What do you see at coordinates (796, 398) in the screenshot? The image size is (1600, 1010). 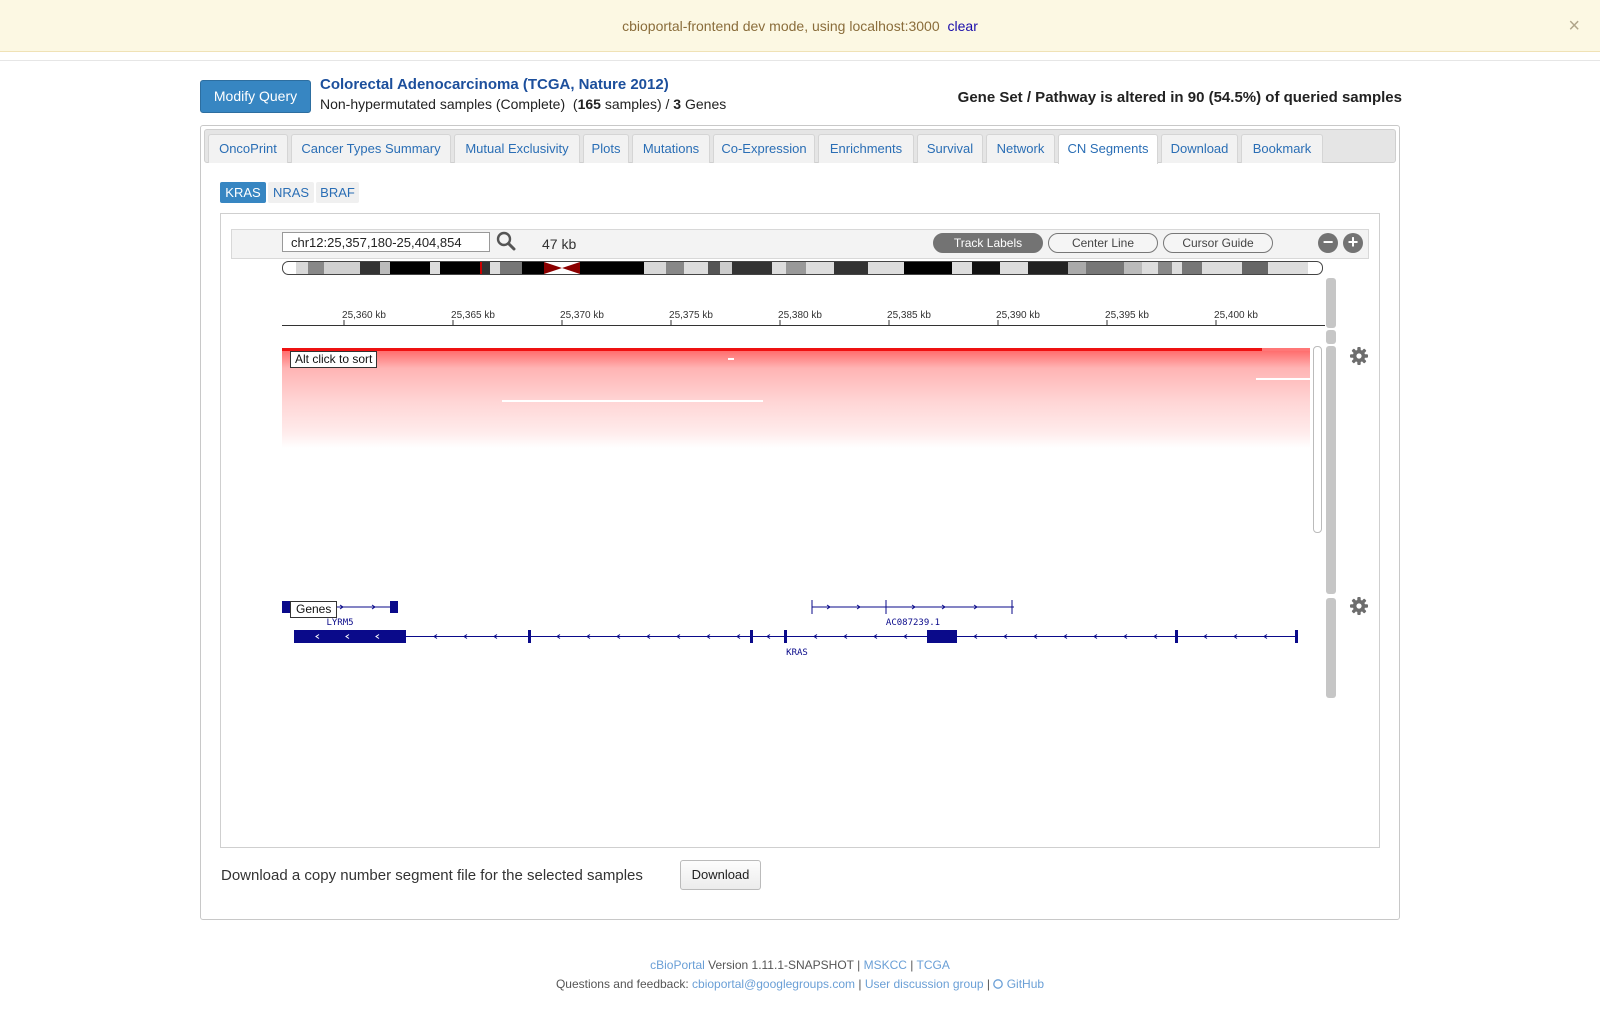 I see `copy-number-segment-track` at bounding box center [796, 398].